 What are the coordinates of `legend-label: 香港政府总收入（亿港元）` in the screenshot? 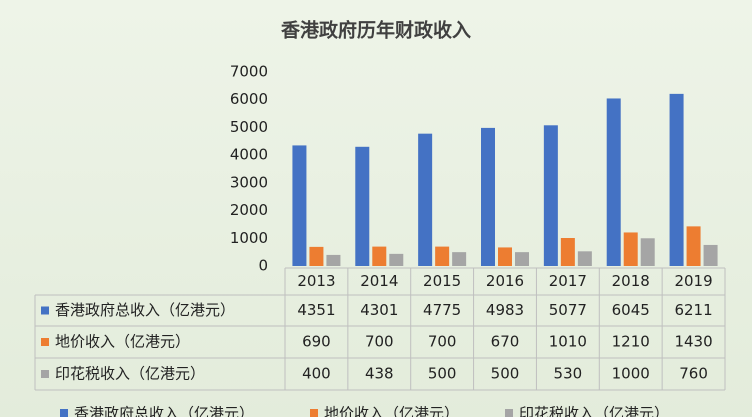 It's located at (164, 411).